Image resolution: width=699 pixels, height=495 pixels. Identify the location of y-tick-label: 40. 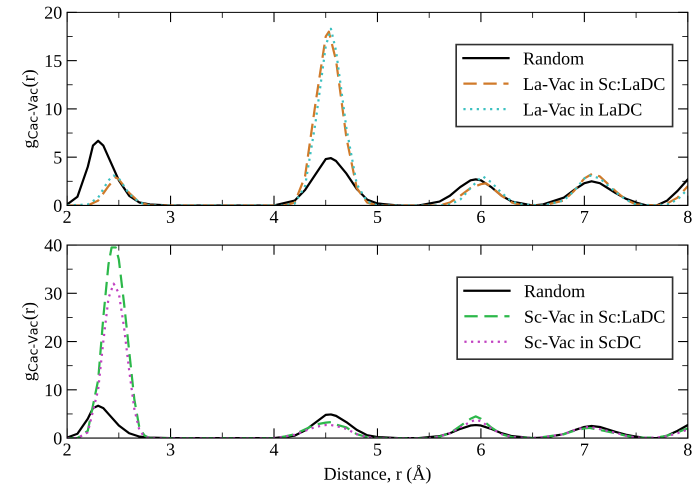
(53, 245).